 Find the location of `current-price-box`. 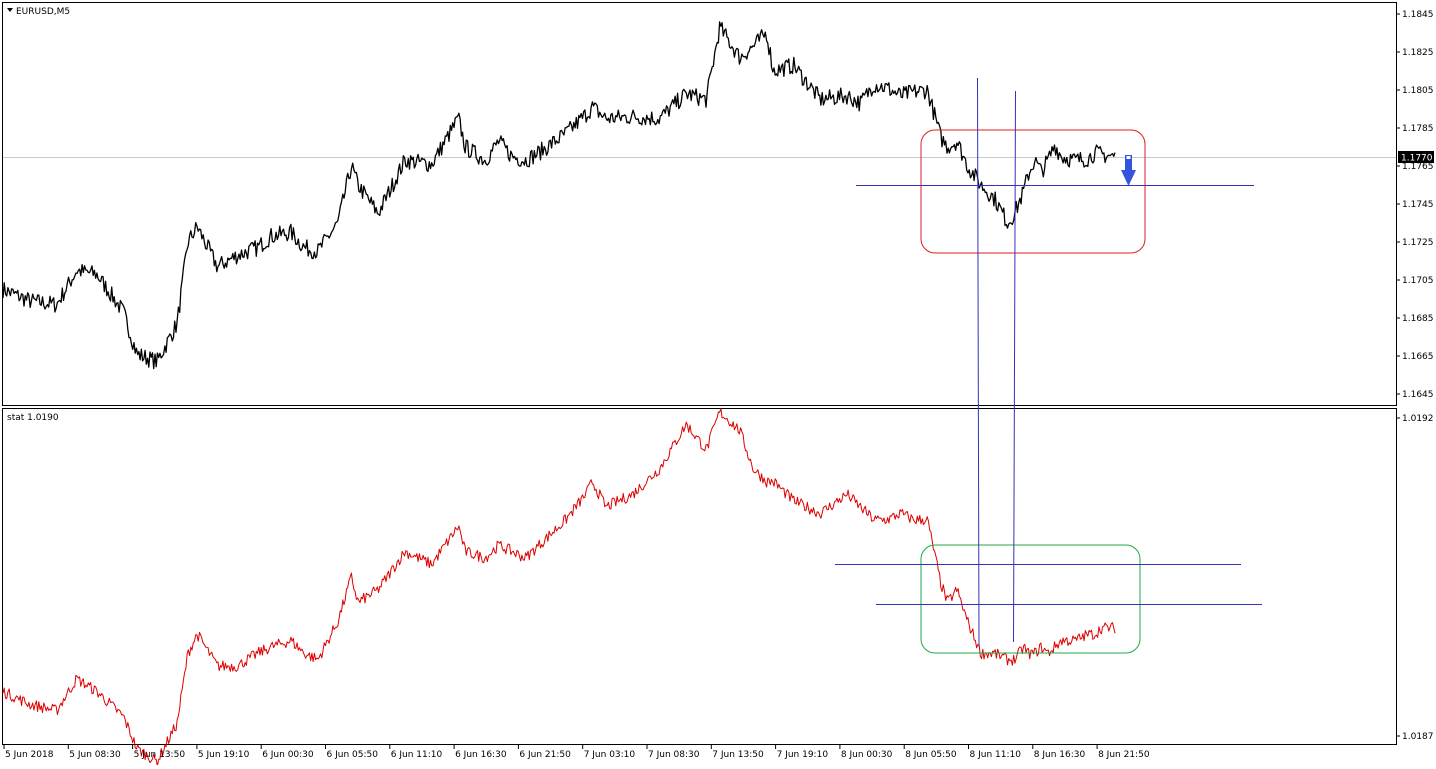

current-price-box is located at coordinates (1416, 157).